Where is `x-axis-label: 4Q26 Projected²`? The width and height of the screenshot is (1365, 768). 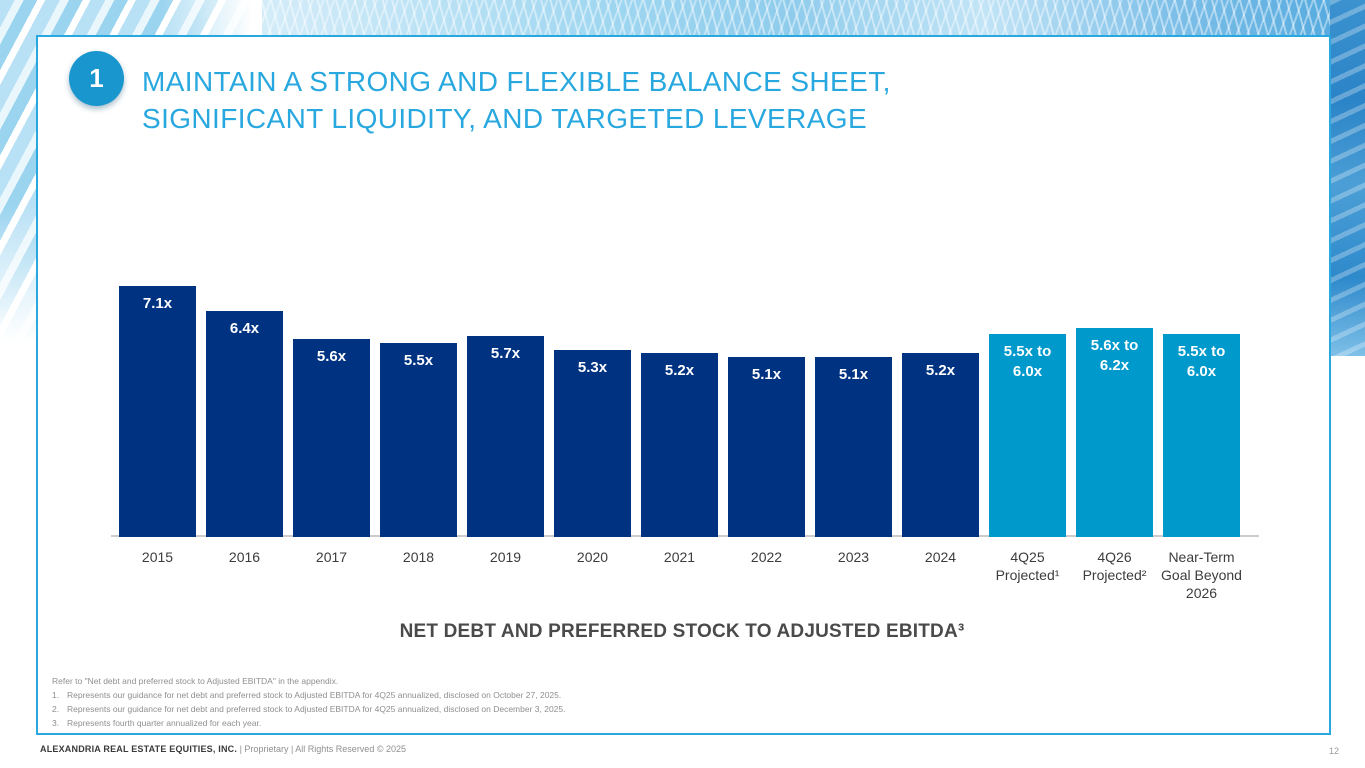 x-axis-label: 4Q26 Projected² is located at coordinates (1114, 566).